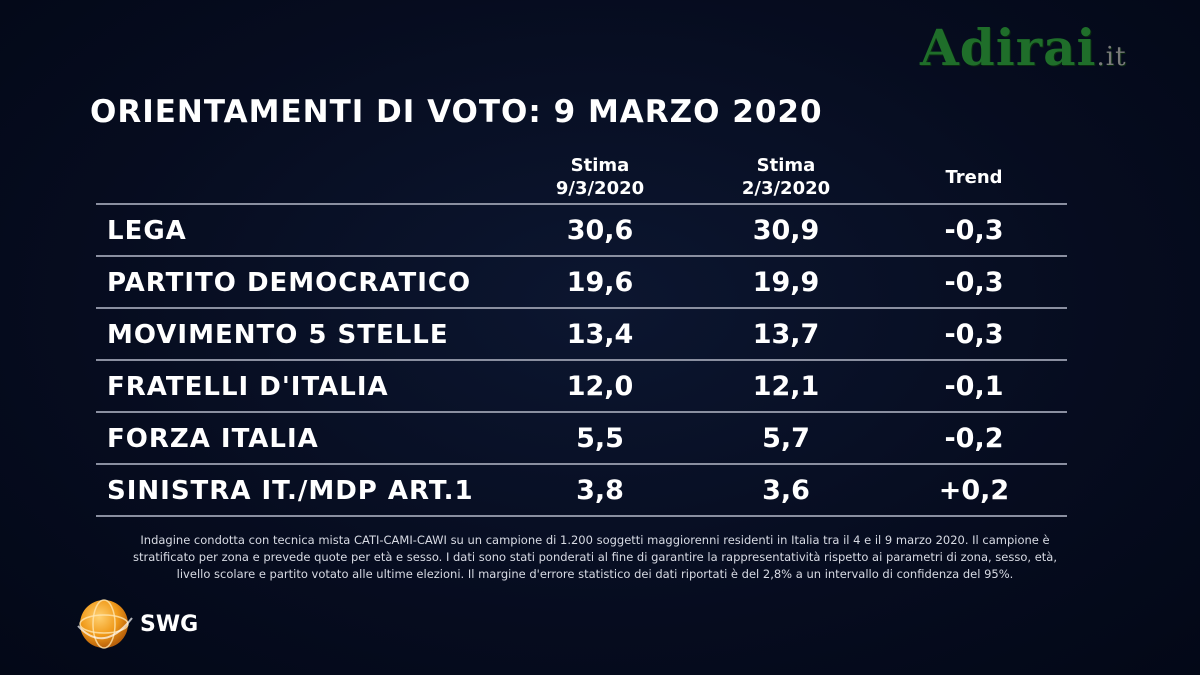  What do you see at coordinates (600, 334) in the screenshot?
I see `estimate-current: 13,4` at bounding box center [600, 334].